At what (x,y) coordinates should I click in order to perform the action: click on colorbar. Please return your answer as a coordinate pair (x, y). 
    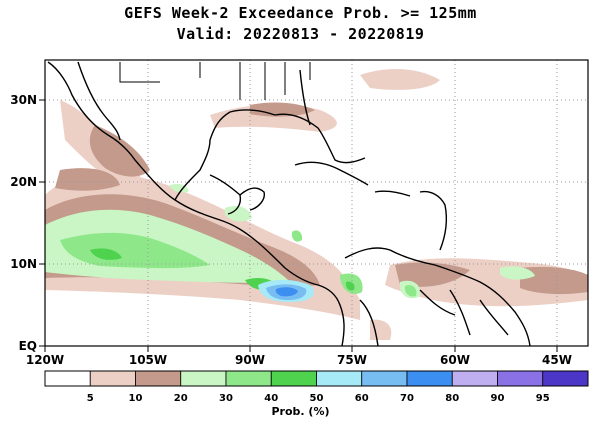
    Looking at the image, I should click on (316, 378).